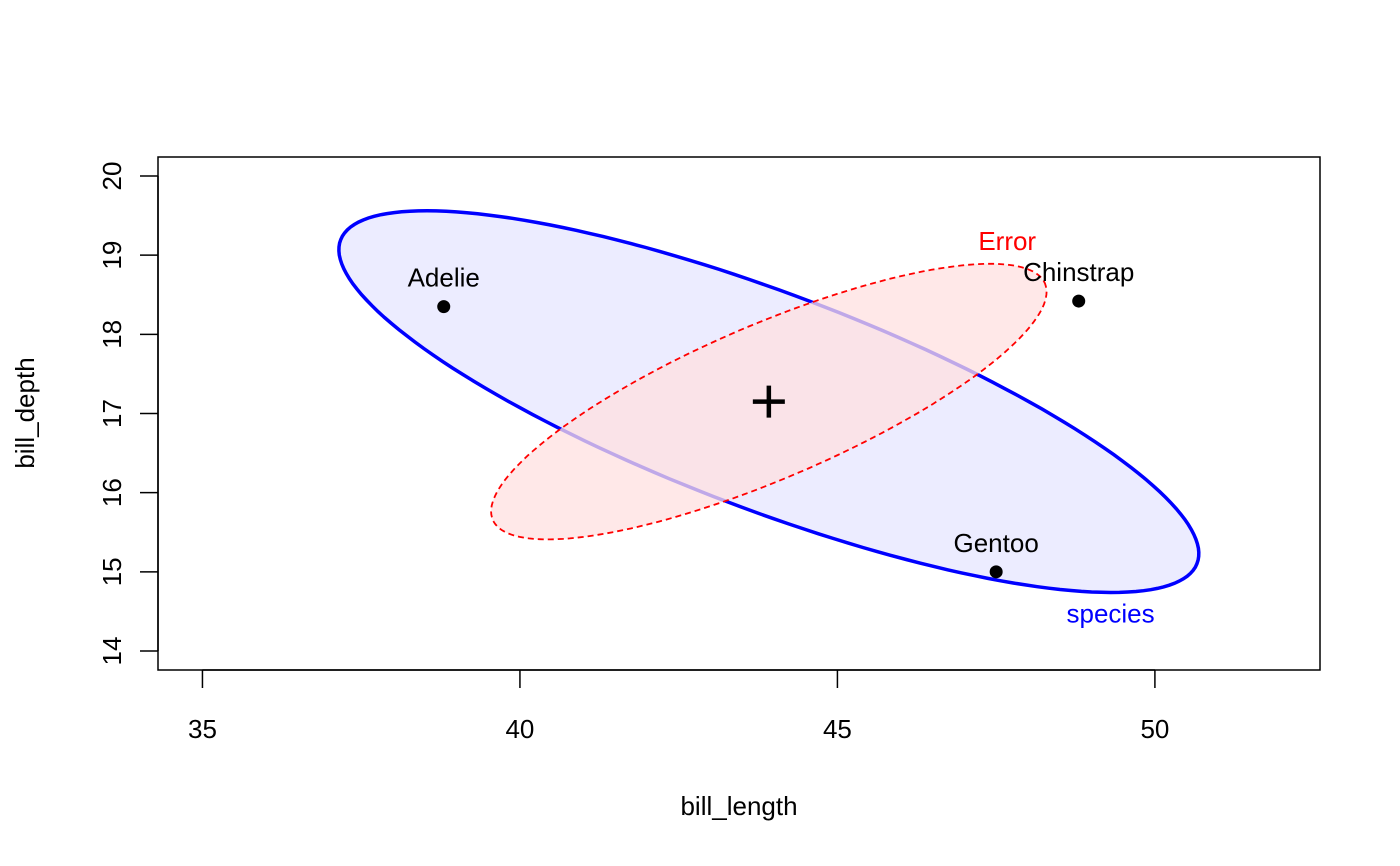 This screenshot has width=1400, height=866. What do you see at coordinates (112, 255) in the screenshot?
I see `y-tick-label: 19` at bounding box center [112, 255].